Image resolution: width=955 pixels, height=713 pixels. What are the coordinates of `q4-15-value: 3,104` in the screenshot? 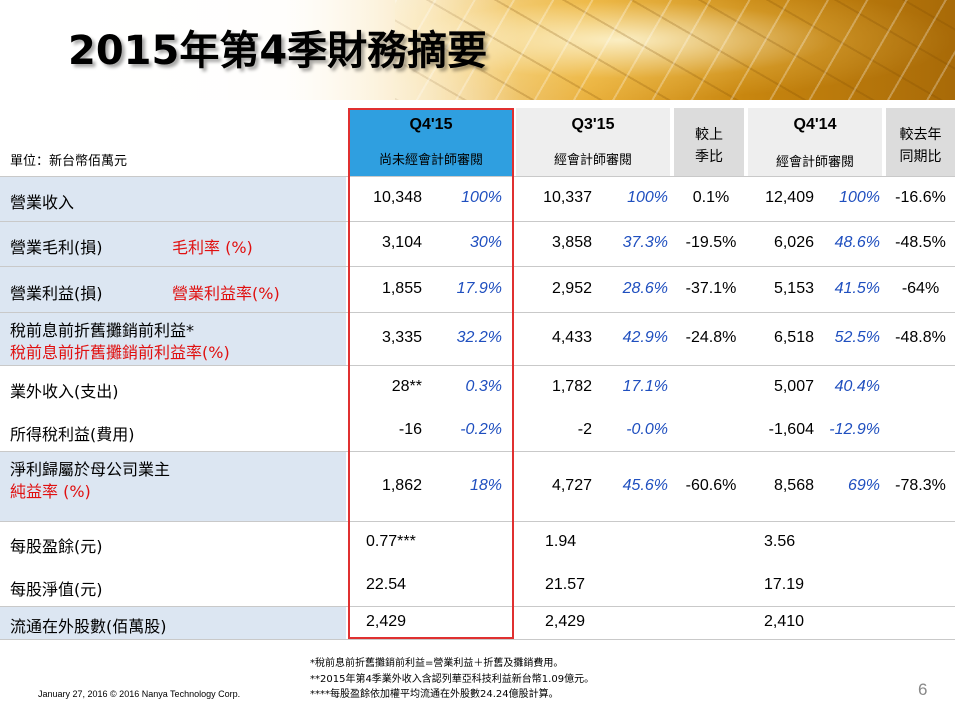 It's located at (401, 242).